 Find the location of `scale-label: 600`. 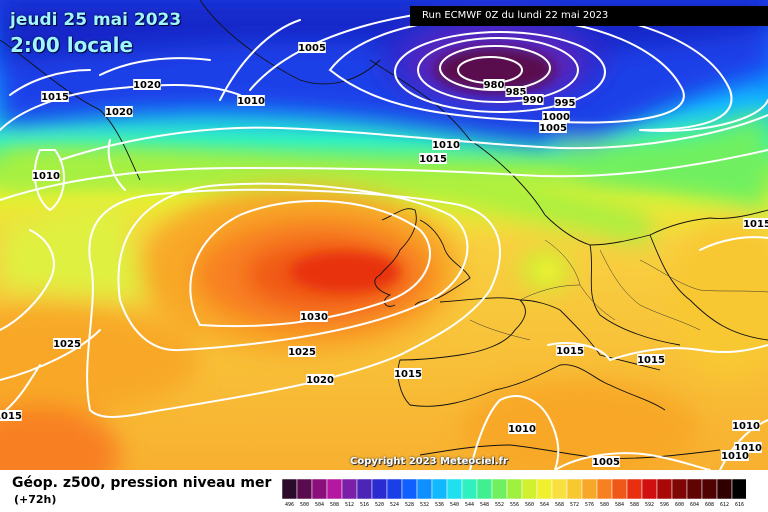

scale-label: 600 is located at coordinates (679, 505).